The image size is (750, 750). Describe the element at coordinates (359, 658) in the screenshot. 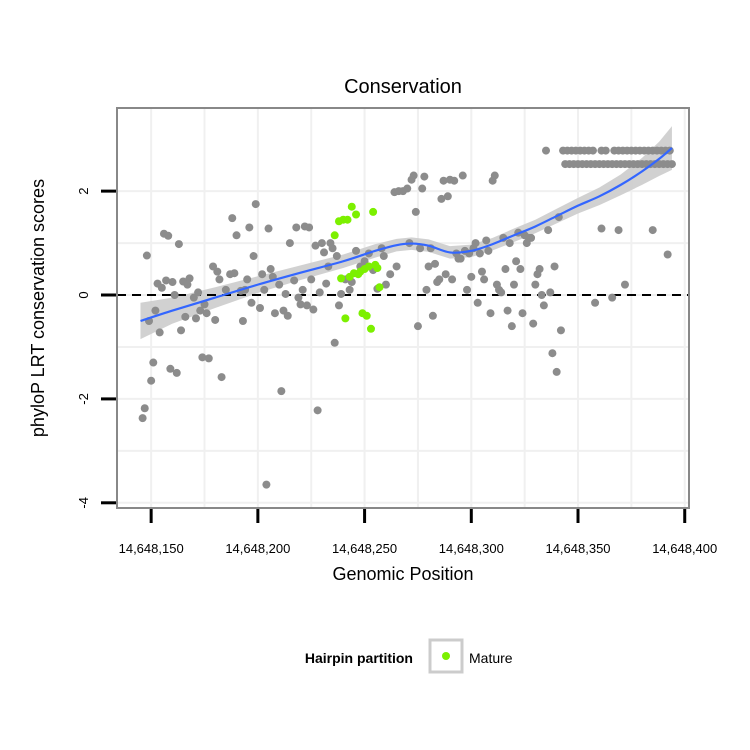

I see `legend-title: Hairpin partition` at that location.